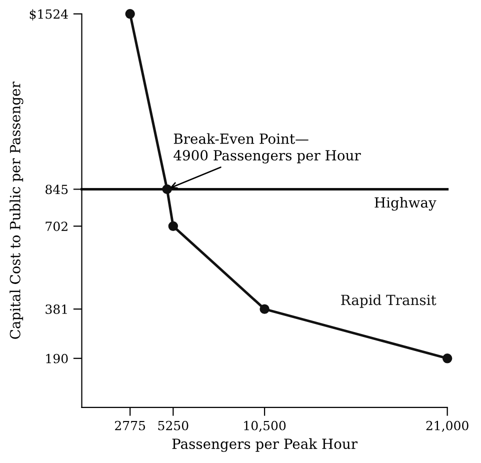  I want to click on x-axis-title: Passengers per Peak Hour, so click(265, 445).